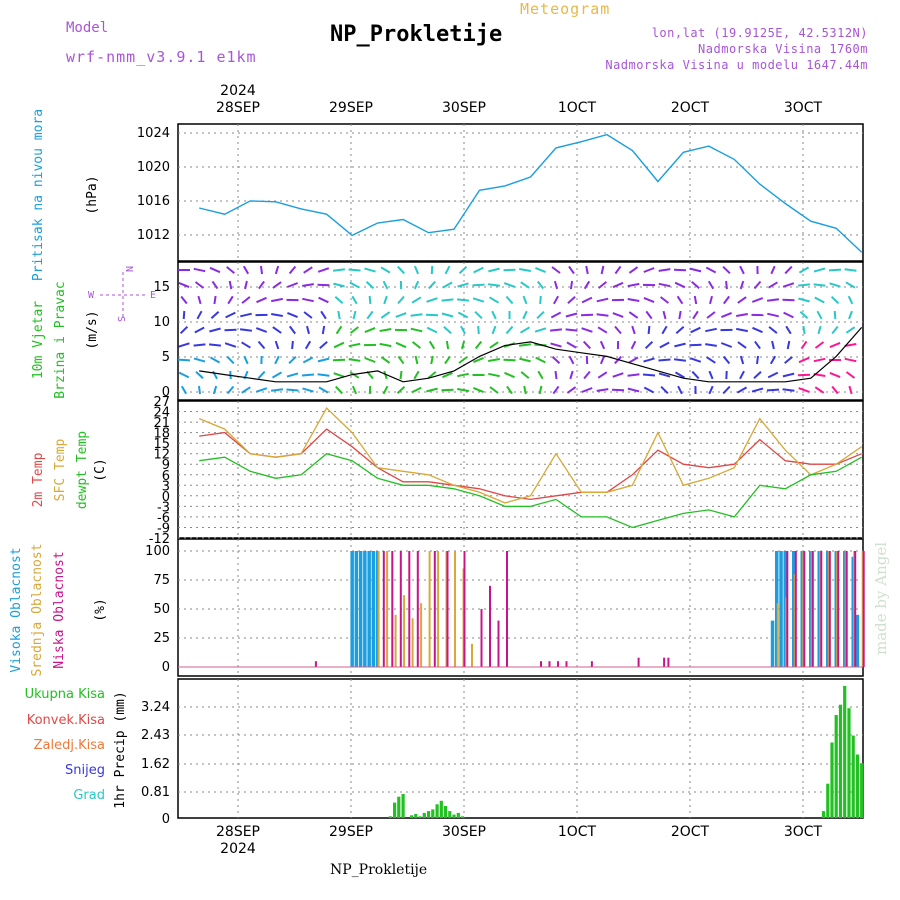 The width and height of the screenshot is (900, 900). I want to click on wind-speed-line, so click(531, 355).